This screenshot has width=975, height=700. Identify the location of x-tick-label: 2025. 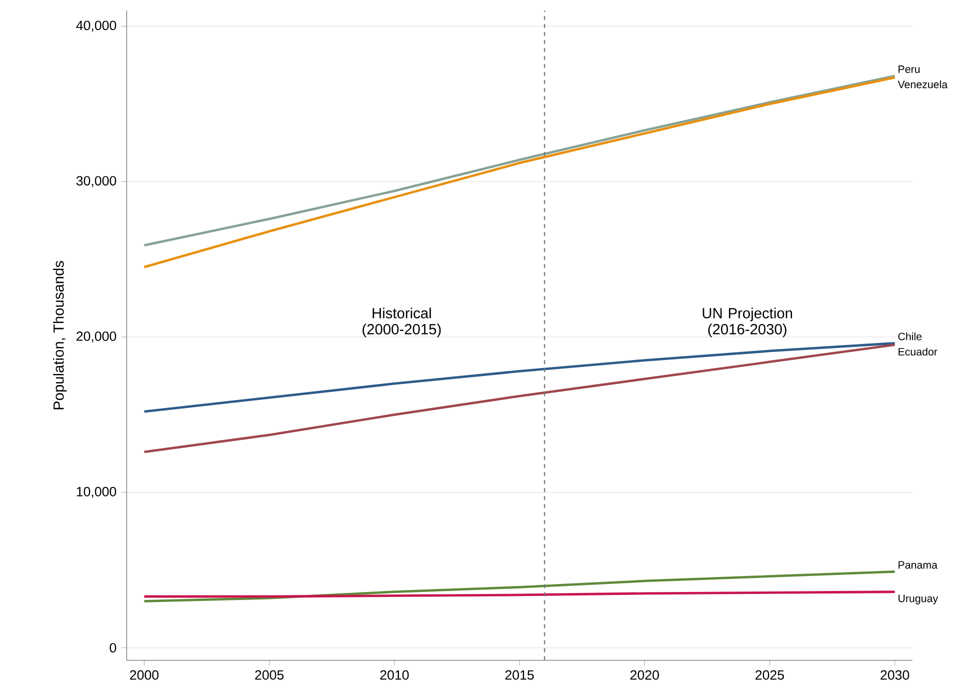
(770, 675).